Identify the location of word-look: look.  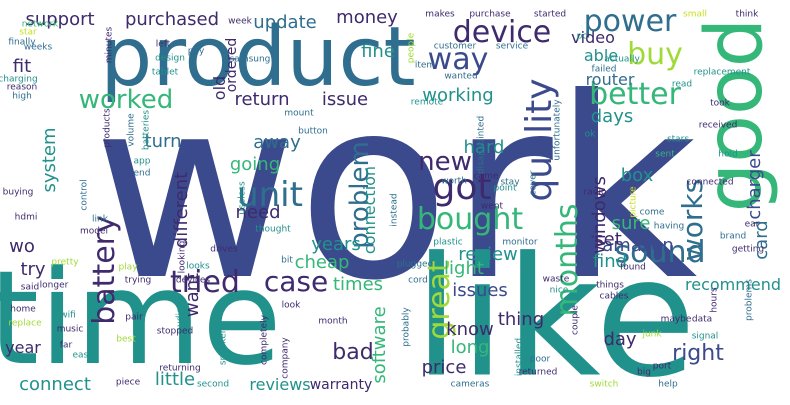
(291, 305).